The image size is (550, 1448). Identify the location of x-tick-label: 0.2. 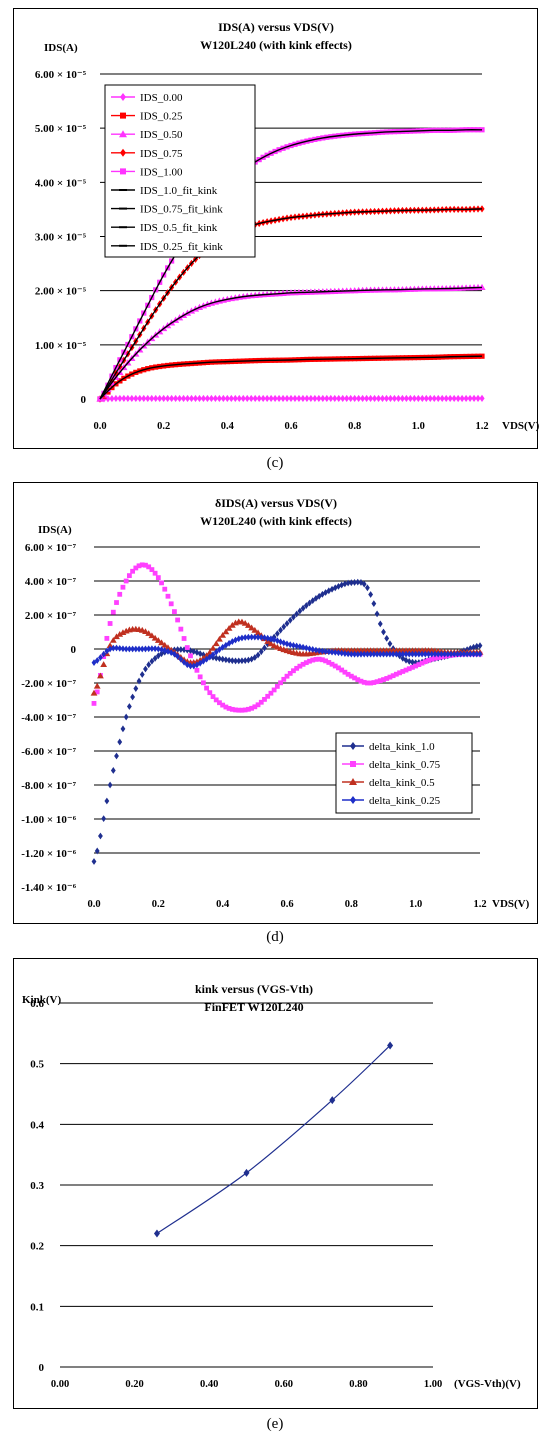
(158, 904).